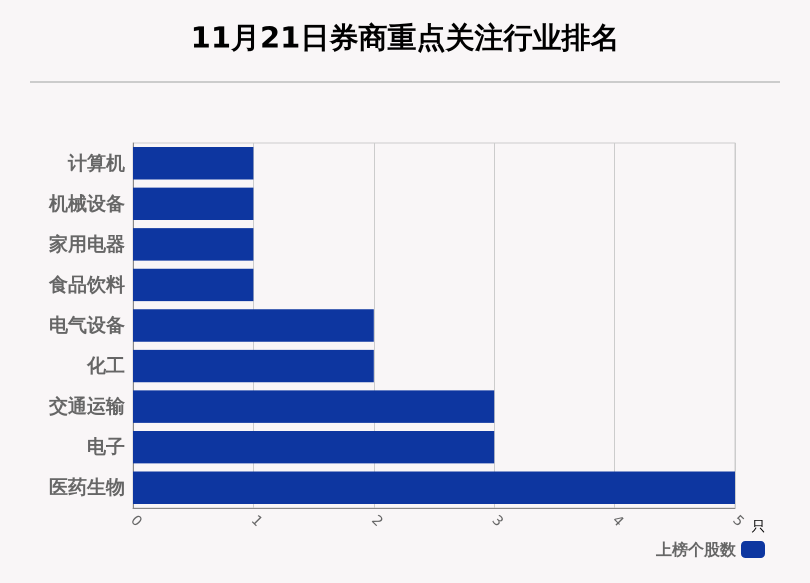 This screenshot has height=583, width=810. Describe the element at coordinates (738, 521) in the screenshot. I see `x-tick-label: 5` at that location.